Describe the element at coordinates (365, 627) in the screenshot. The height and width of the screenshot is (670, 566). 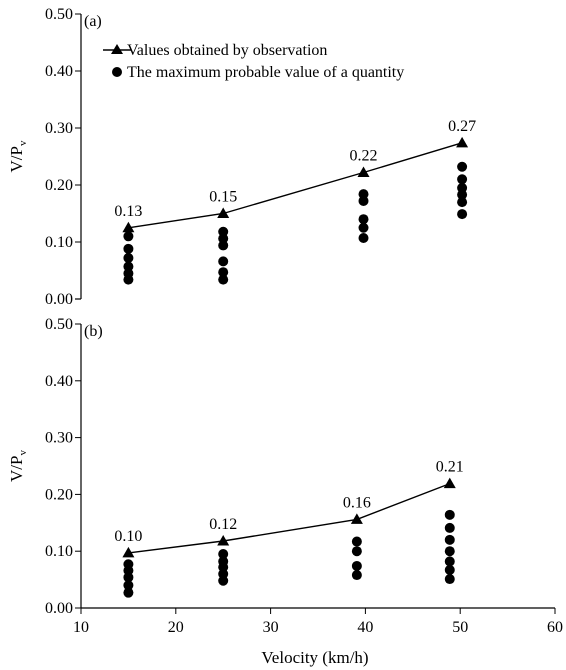
I see `x-tick-label: 40` at that location.